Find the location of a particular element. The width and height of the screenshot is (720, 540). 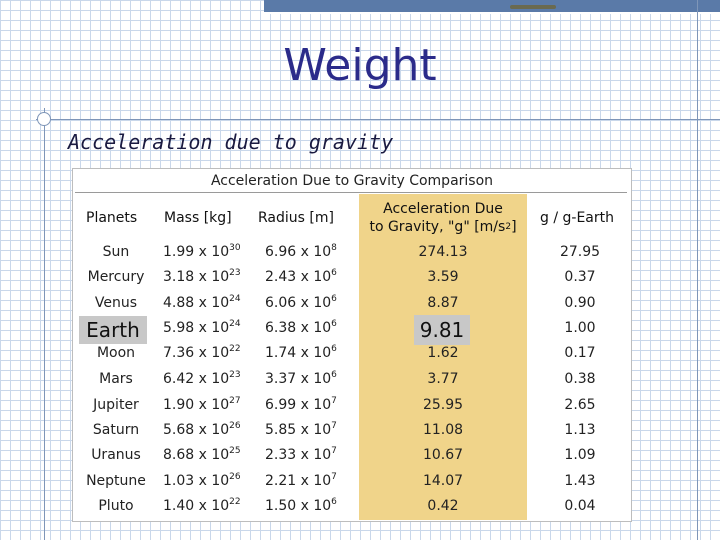

ratio-value: 1.00 is located at coordinates (580, 328).